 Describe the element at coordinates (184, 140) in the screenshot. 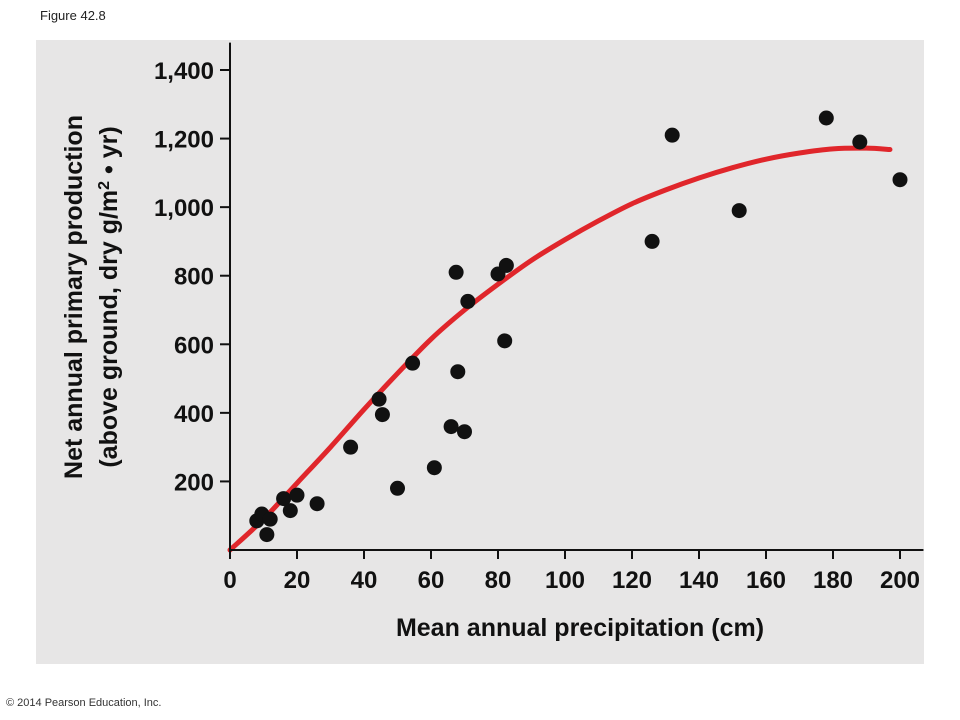

I see `y-tick-label: 1,200` at that location.